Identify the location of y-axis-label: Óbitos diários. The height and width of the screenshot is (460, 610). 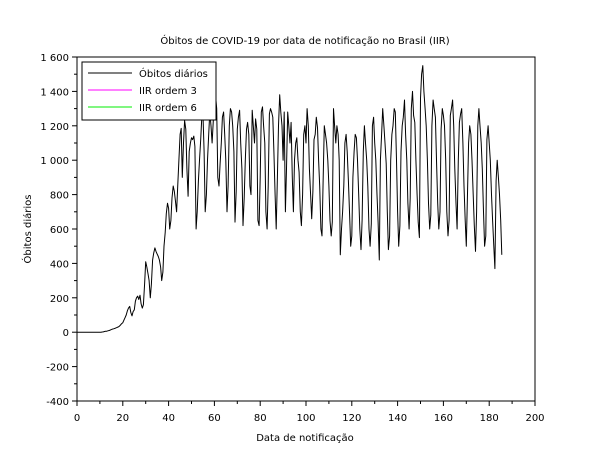
(27, 229).